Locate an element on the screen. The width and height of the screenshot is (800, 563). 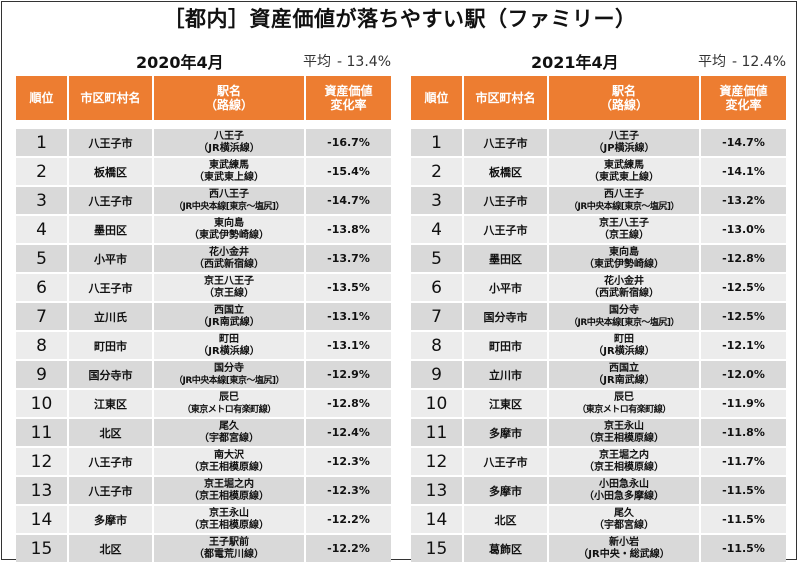
rate-cell: -12.8% is located at coordinates (348, 403).